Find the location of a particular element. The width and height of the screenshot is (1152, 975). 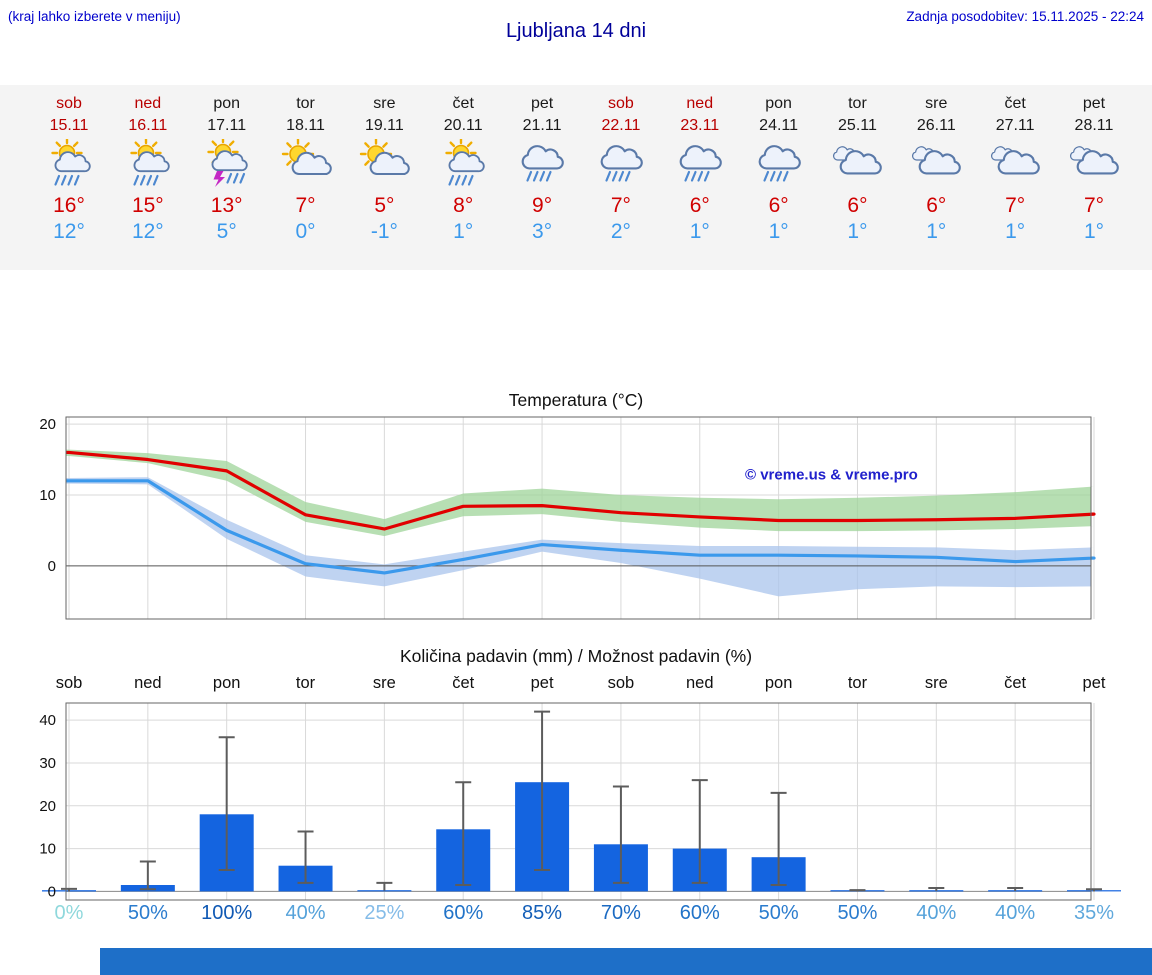

forecast-day-19.11: sre 19.11 5° -1° is located at coordinates (384, 169).